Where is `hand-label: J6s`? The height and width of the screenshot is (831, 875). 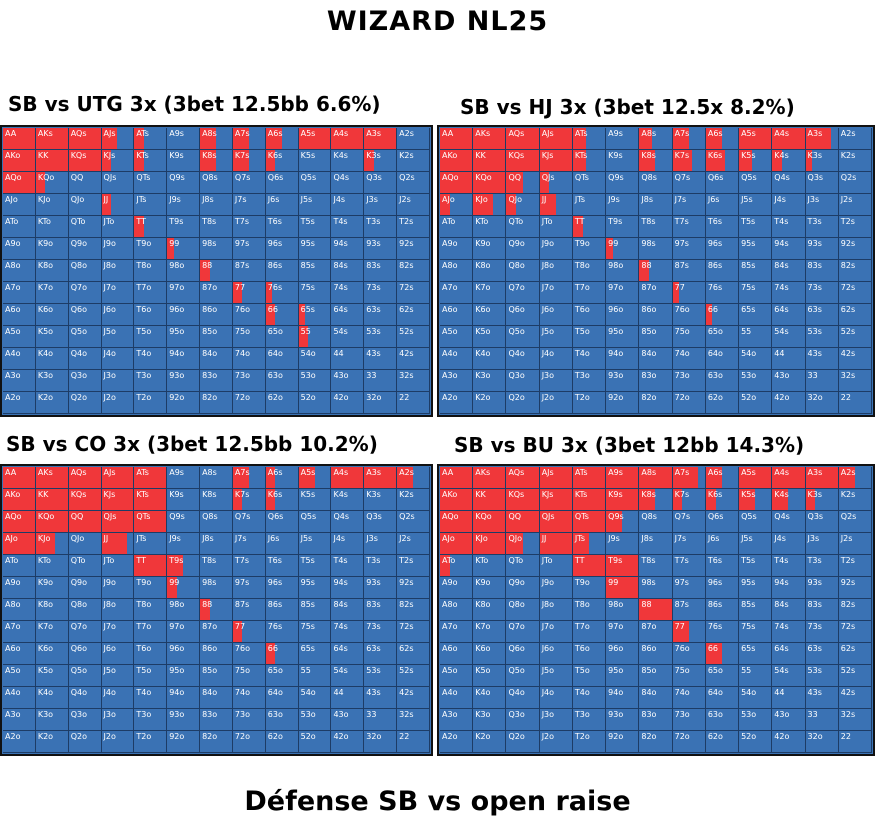 hand-label: J6s is located at coordinates (273, 538).